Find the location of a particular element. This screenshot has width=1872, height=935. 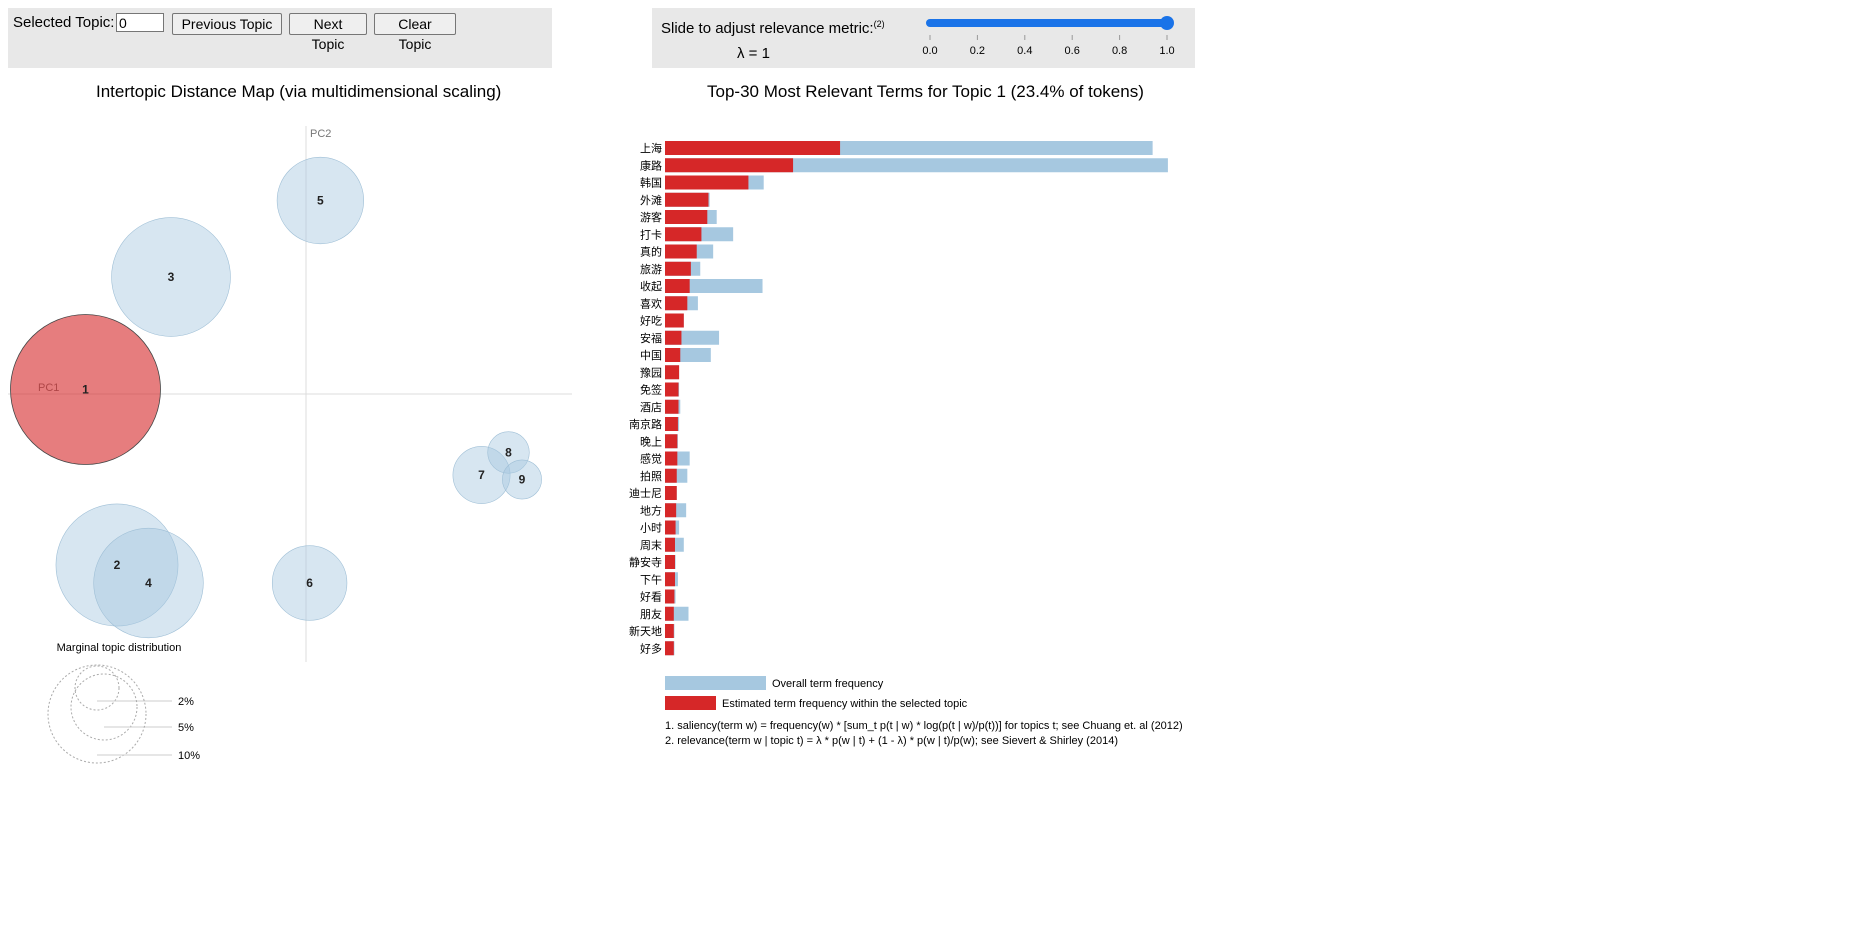

term-label: 拍照 is located at coordinates (651, 476).